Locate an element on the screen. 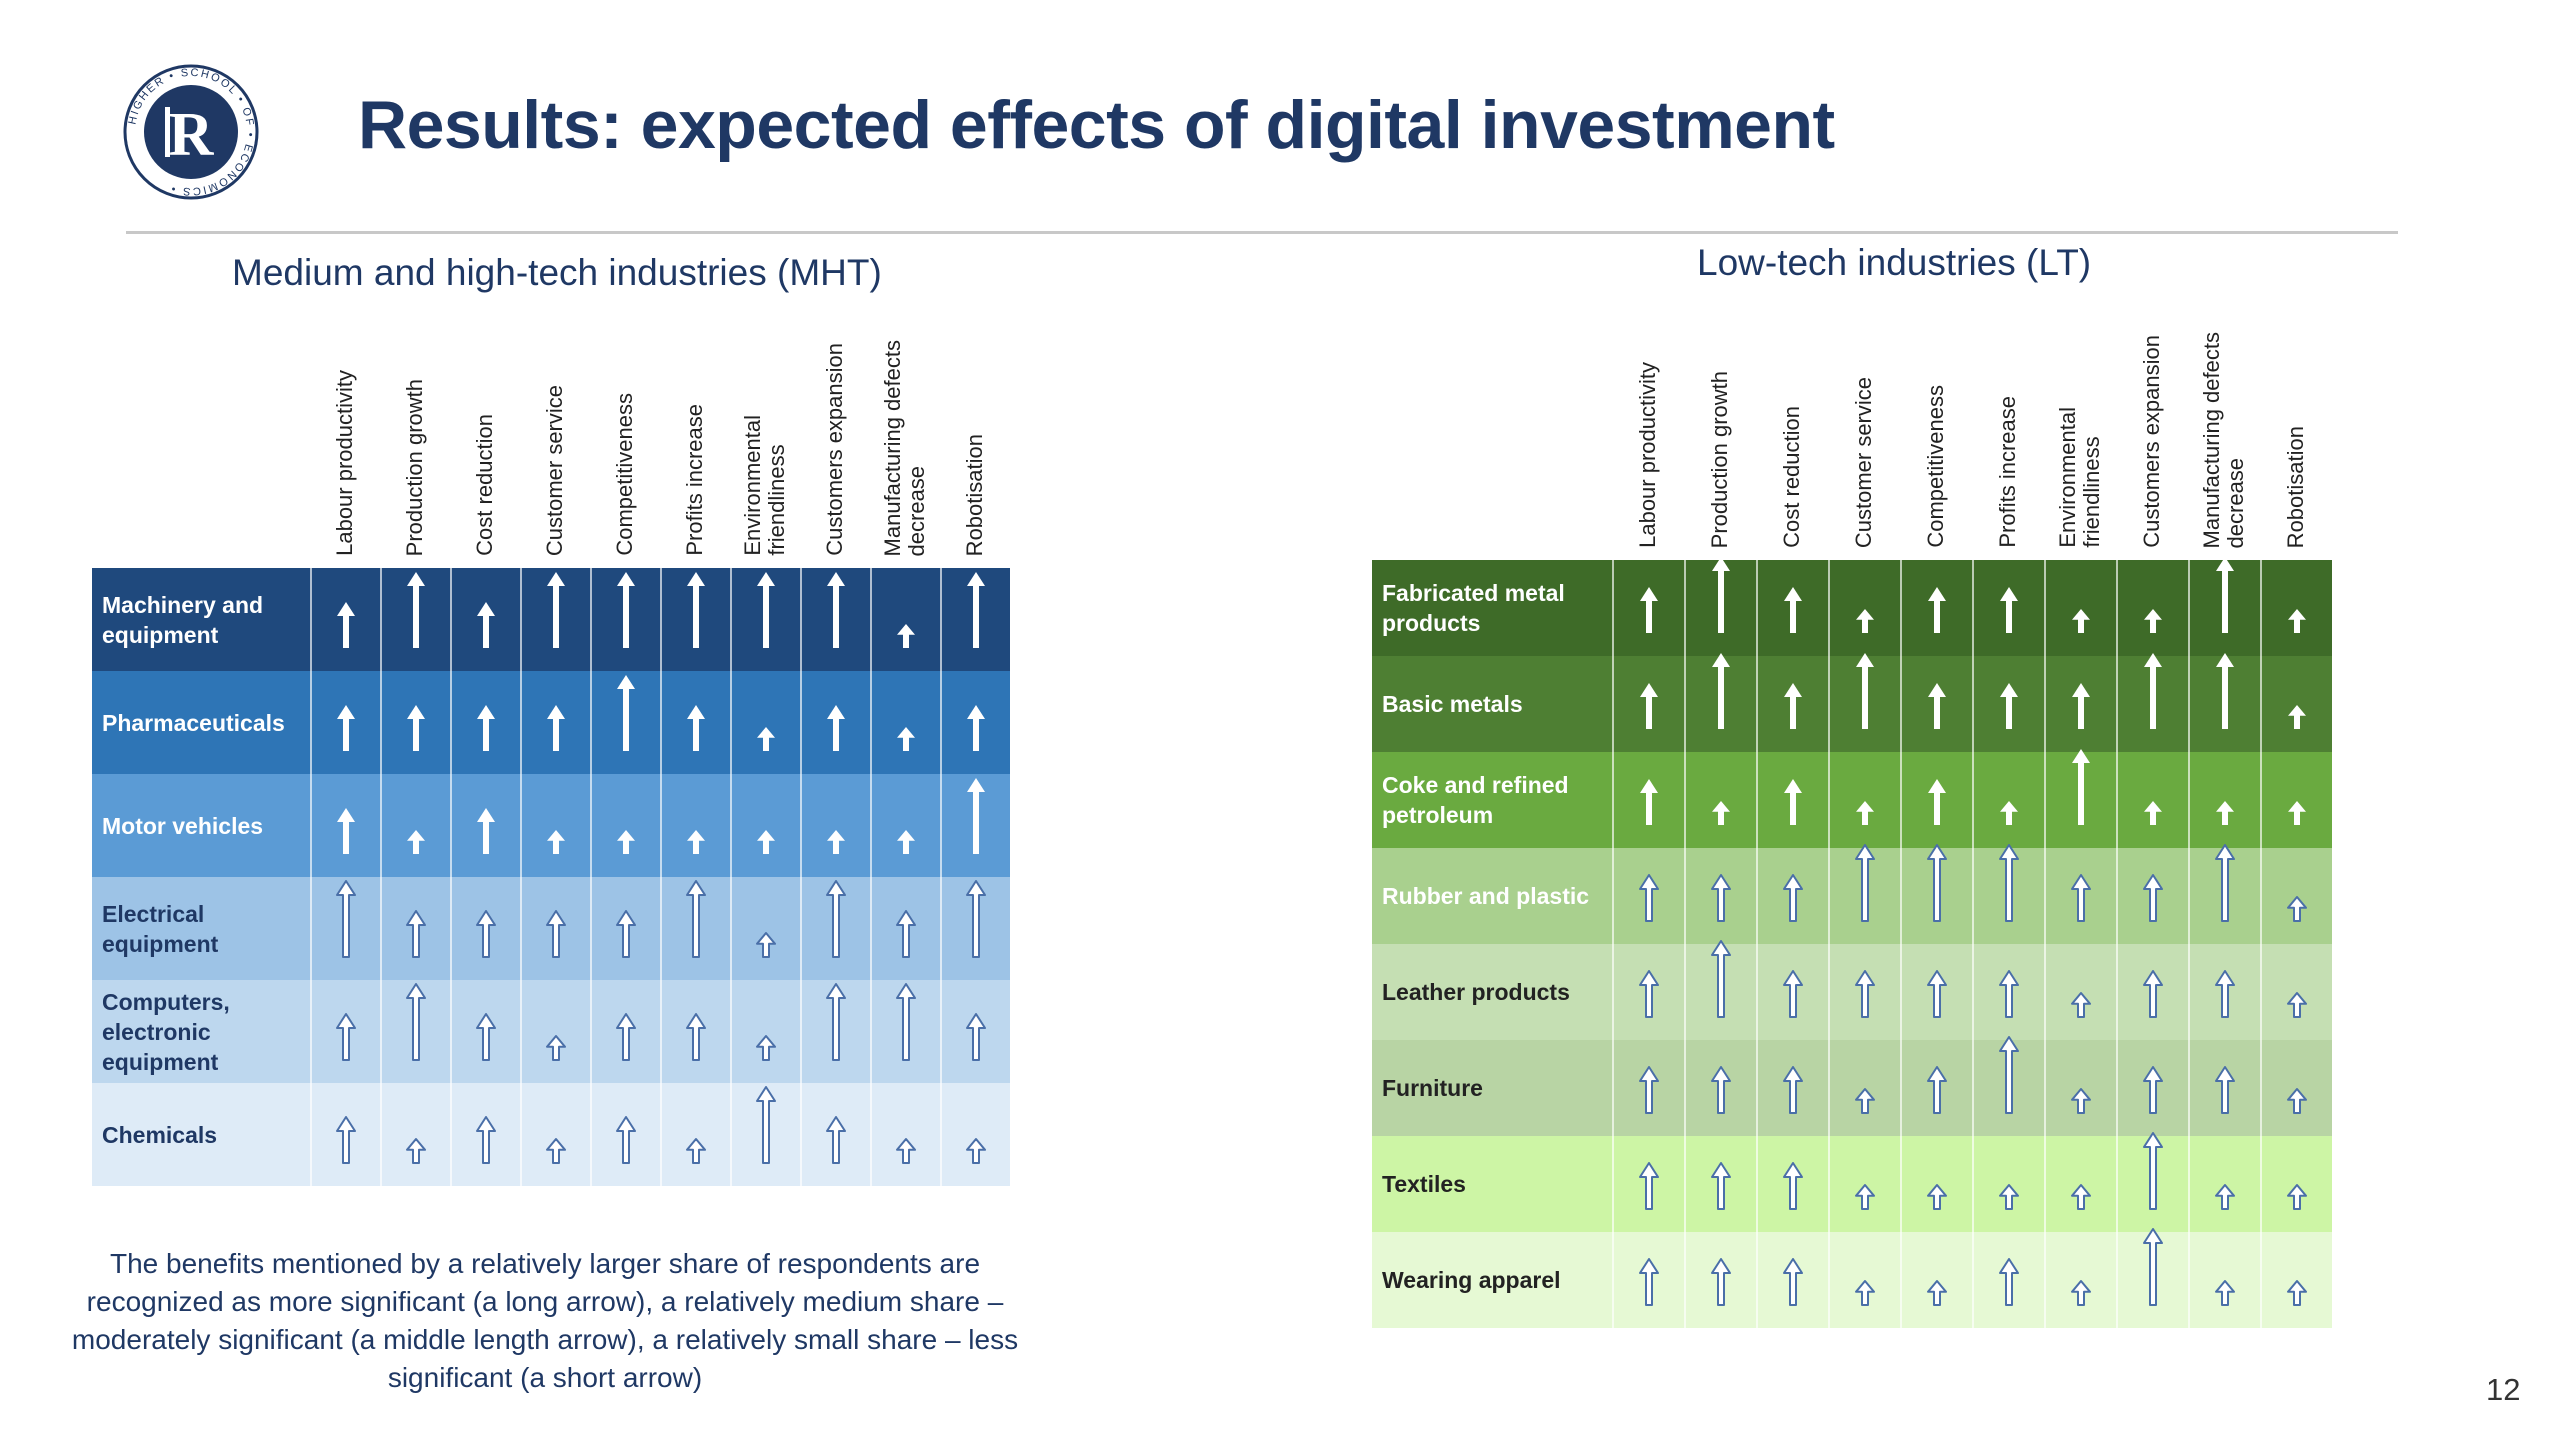 The width and height of the screenshot is (2560, 1440). table-row: Electrical equipment is located at coordinates (551, 928).